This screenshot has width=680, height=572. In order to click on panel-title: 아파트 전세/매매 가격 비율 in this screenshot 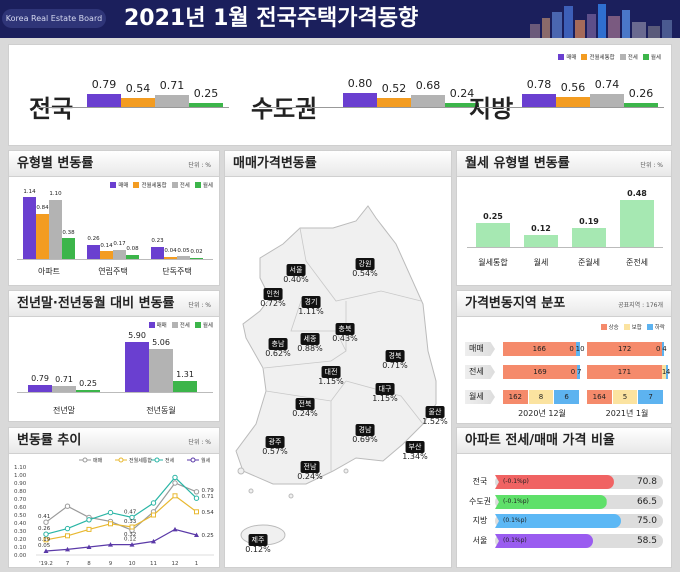, I will do `click(564, 441)`.